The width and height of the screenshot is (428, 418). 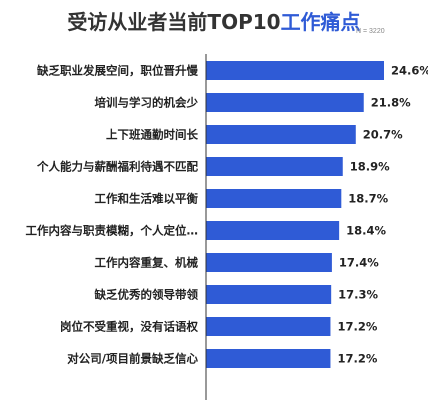 I want to click on data-label: 24.6%, so click(x=409, y=71).